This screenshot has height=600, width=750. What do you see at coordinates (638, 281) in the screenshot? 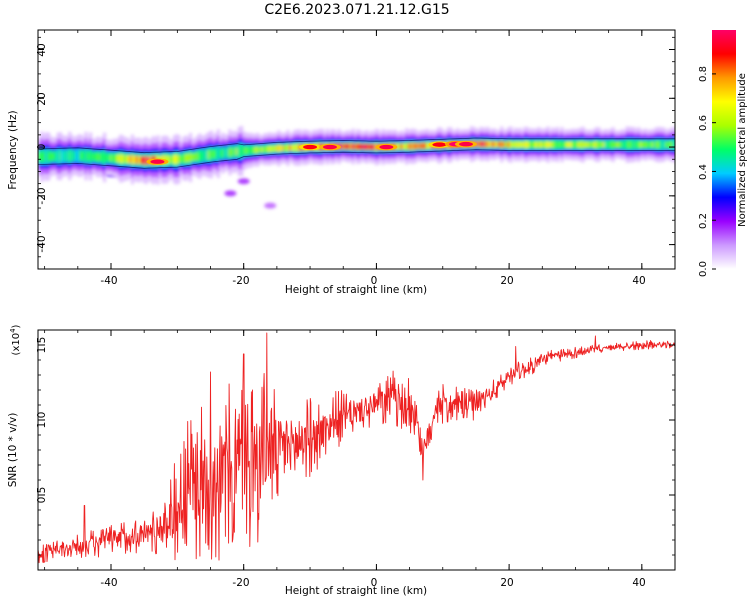
I see `height-tick-label: 40` at bounding box center [638, 281].